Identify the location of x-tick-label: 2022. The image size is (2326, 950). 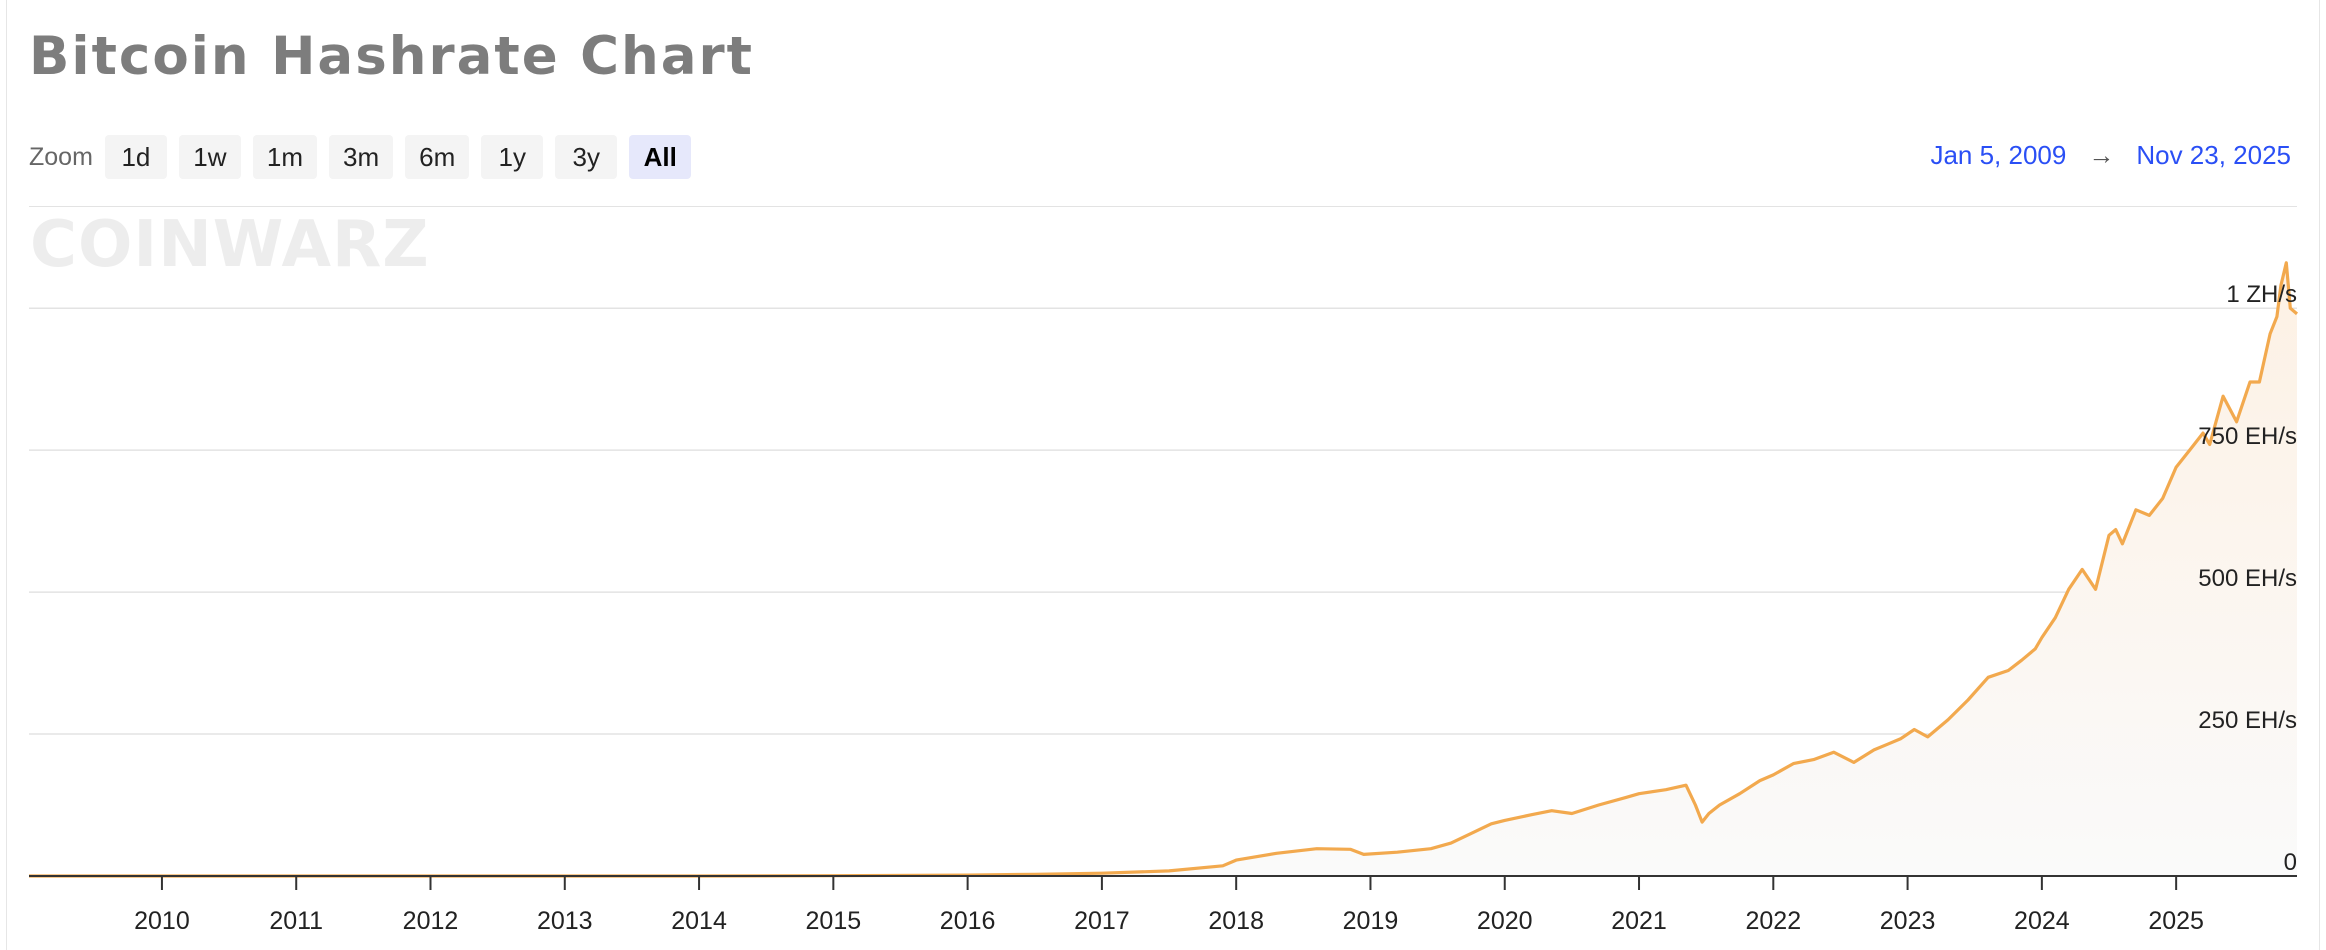
(1773, 921).